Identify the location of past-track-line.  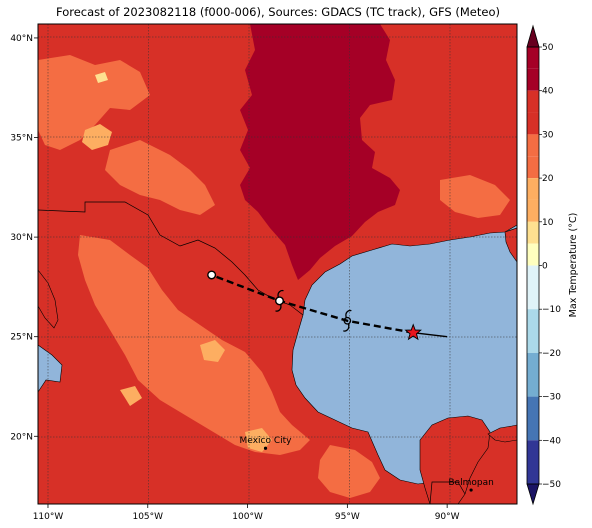
(430, 335).